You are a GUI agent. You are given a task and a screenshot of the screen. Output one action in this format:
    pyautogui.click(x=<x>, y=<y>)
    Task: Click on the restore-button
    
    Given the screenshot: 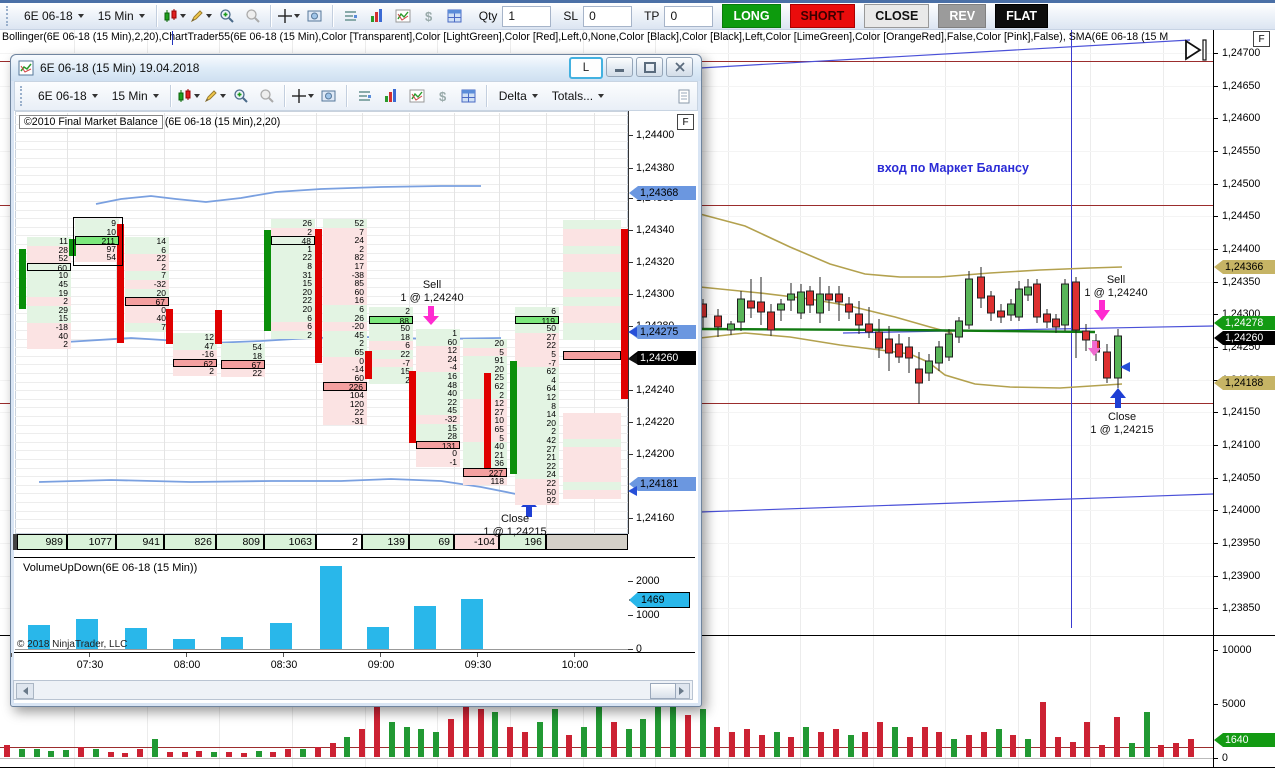 What is the action you would take?
    pyautogui.click(x=649, y=67)
    